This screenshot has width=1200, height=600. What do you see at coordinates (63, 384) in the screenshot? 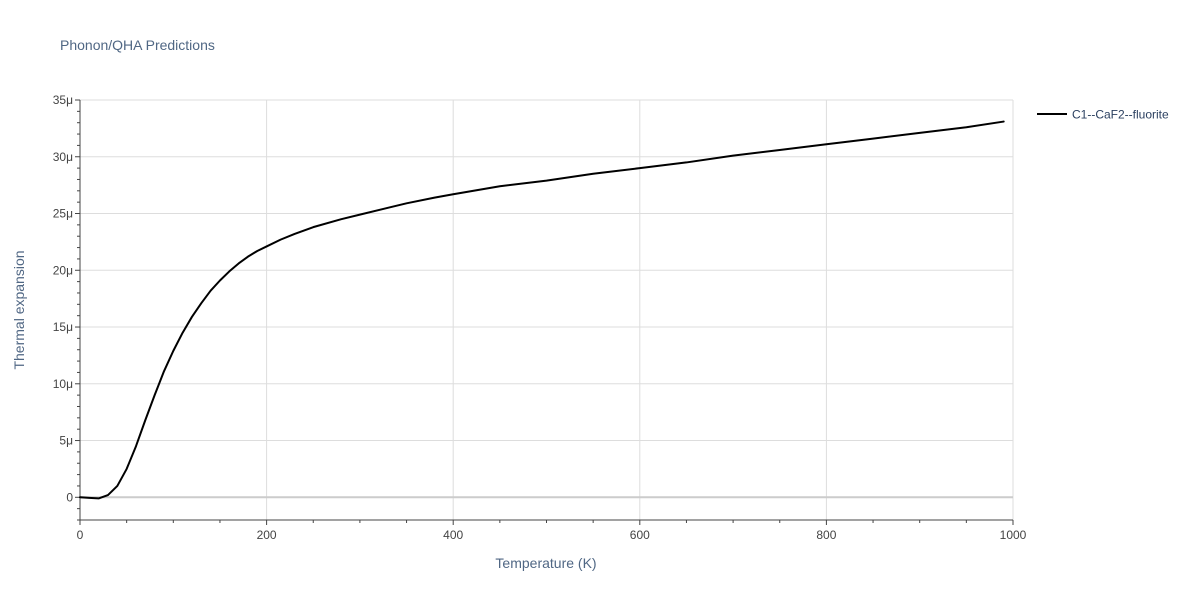
I see `y-tick-label: 10μ` at bounding box center [63, 384].